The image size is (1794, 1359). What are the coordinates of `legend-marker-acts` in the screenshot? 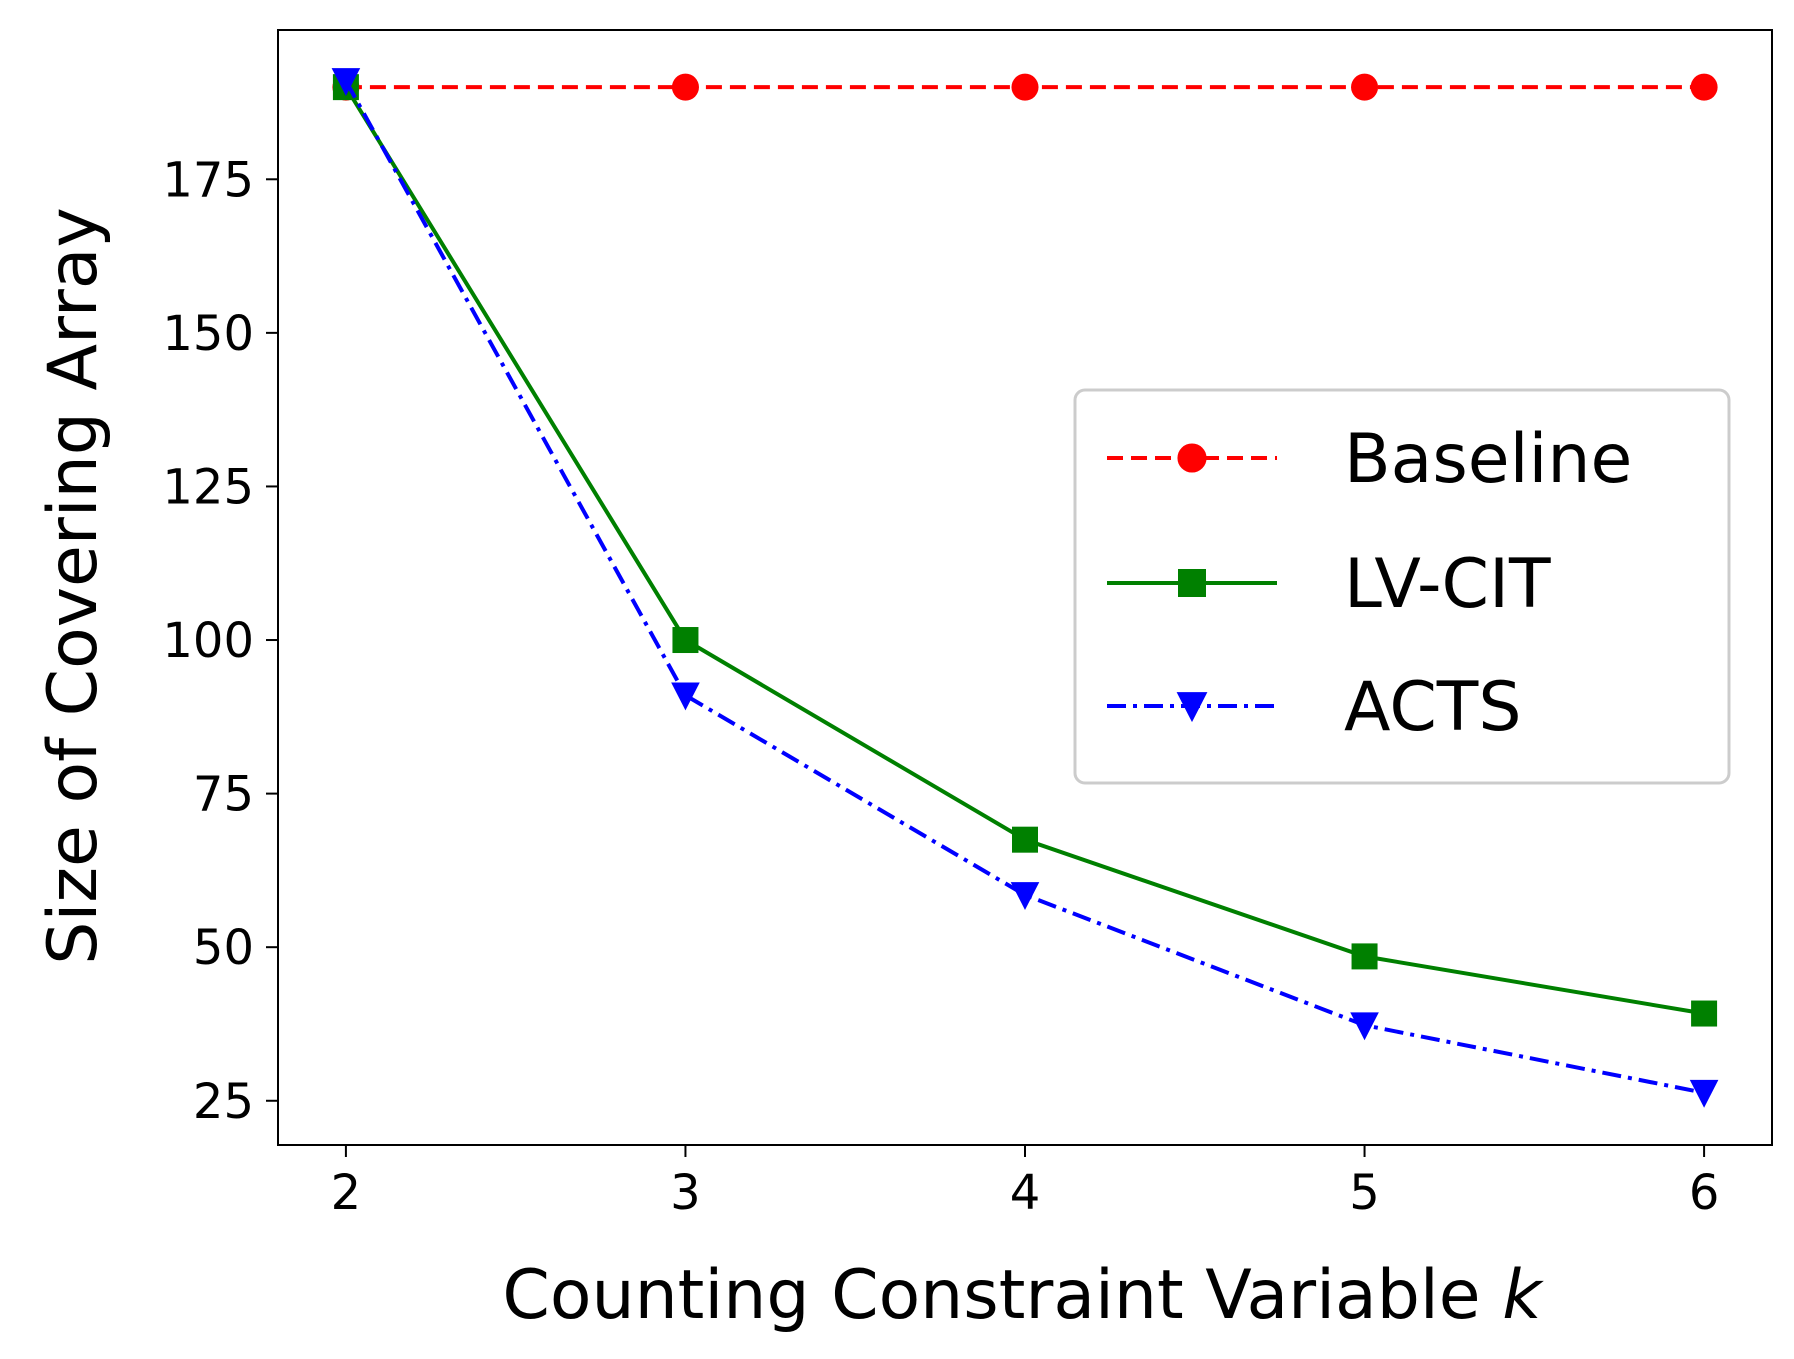 It's located at (1192, 707).